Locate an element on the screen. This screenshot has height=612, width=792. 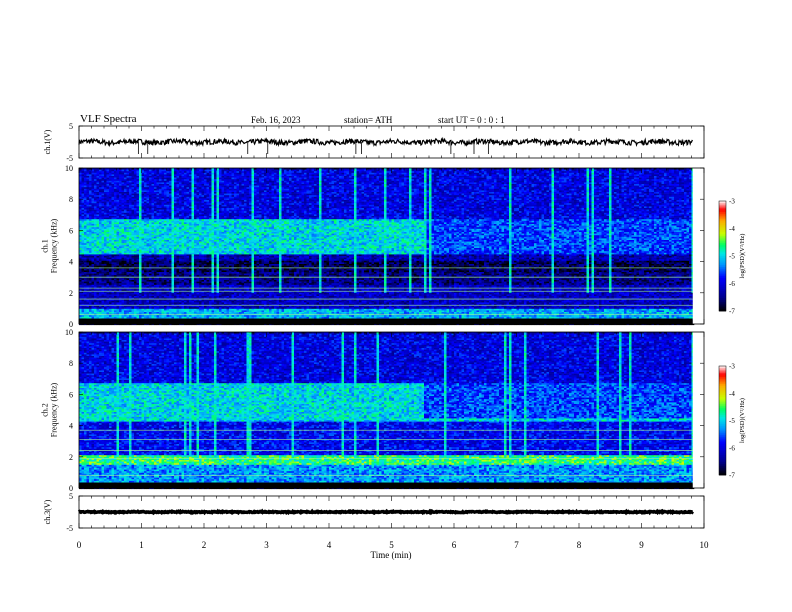
ch1-waveform-panel: 5 -5 ch.1(V) is located at coordinates (373, 142).